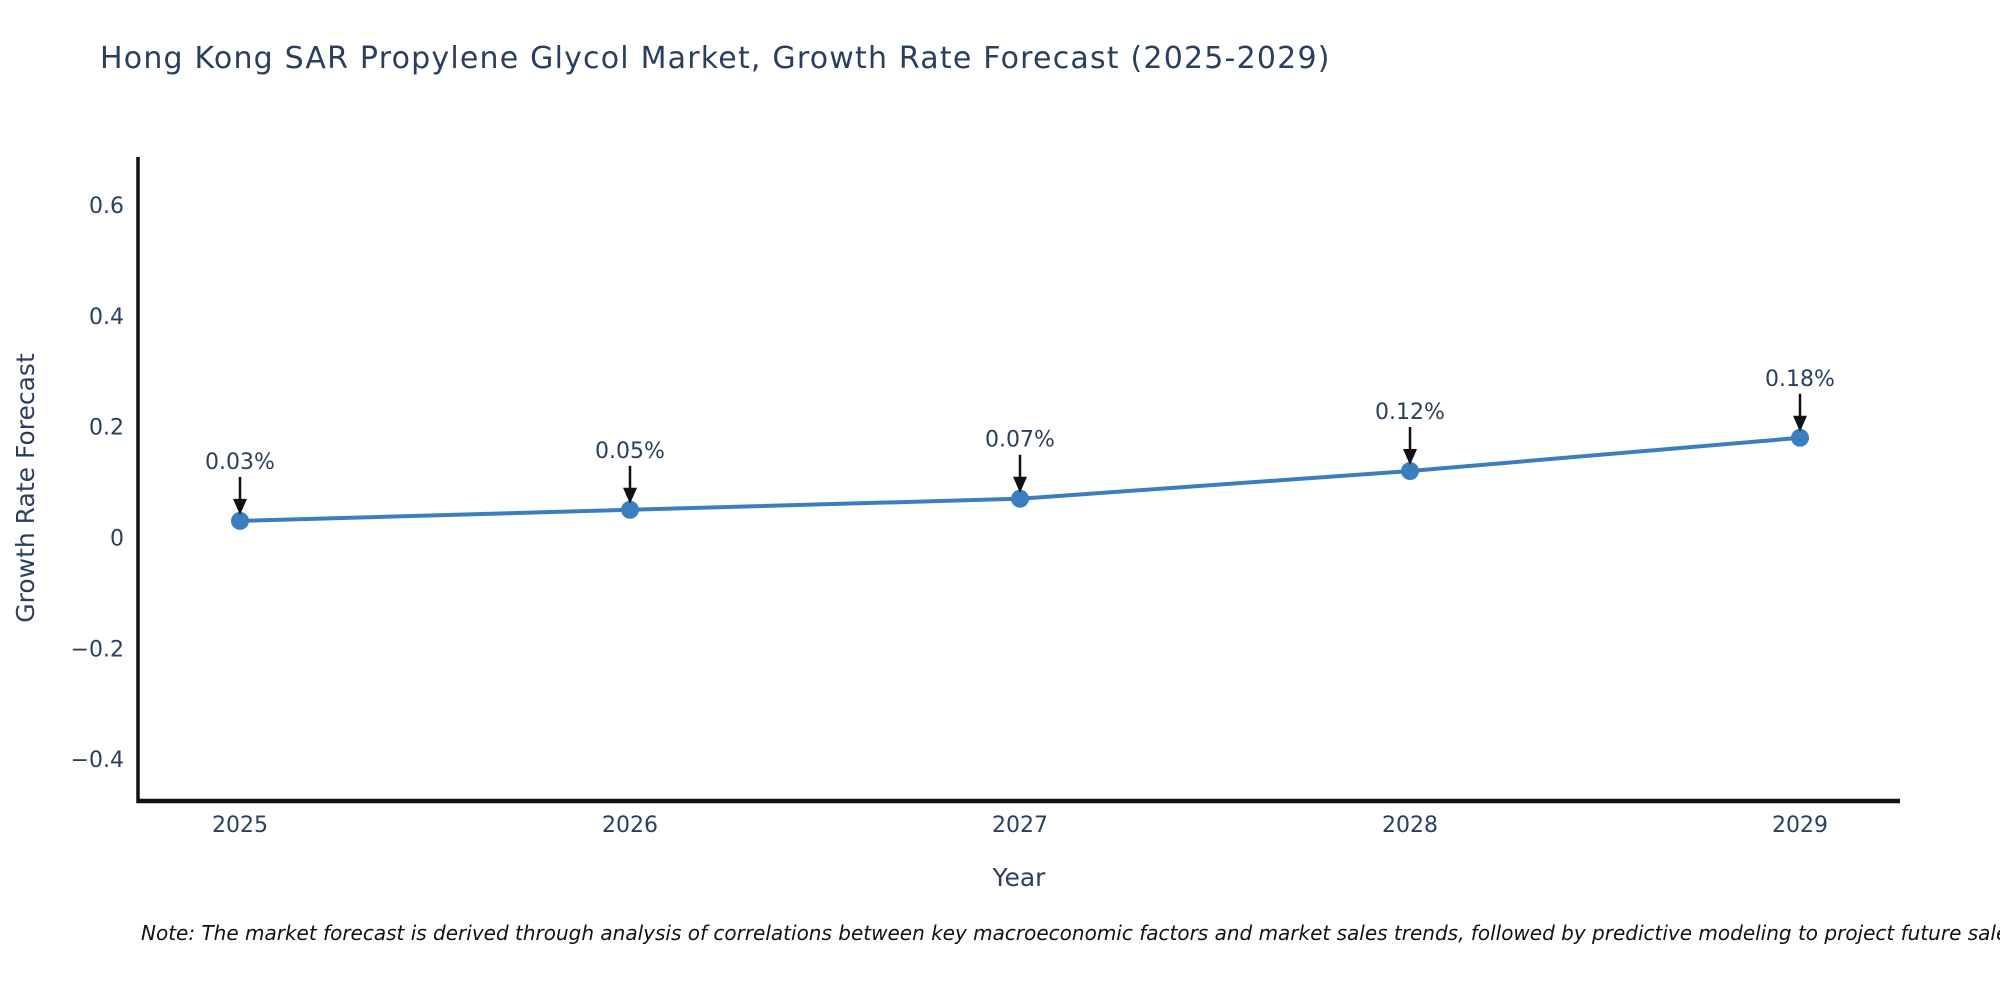  Describe the element at coordinates (1410, 825) in the screenshot. I see `x-tick-label: 2028` at that location.